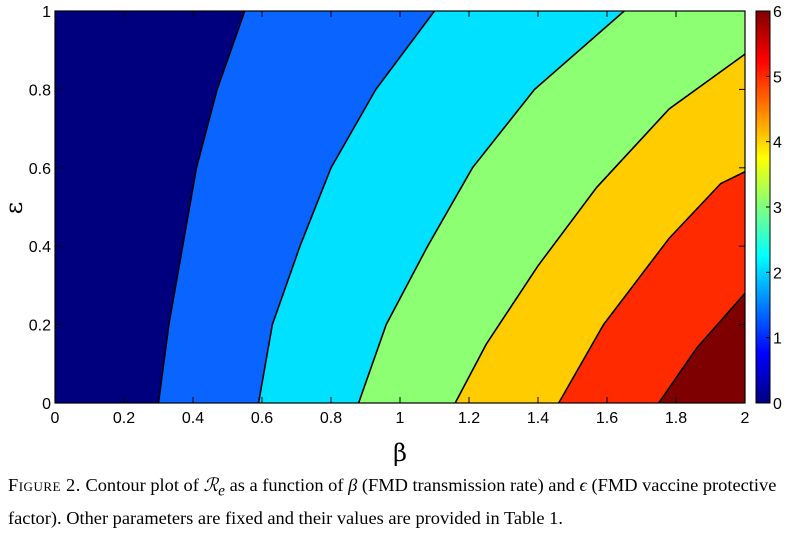 The image size is (788, 560). I want to click on x-tick-label: 0.2, so click(124, 418).